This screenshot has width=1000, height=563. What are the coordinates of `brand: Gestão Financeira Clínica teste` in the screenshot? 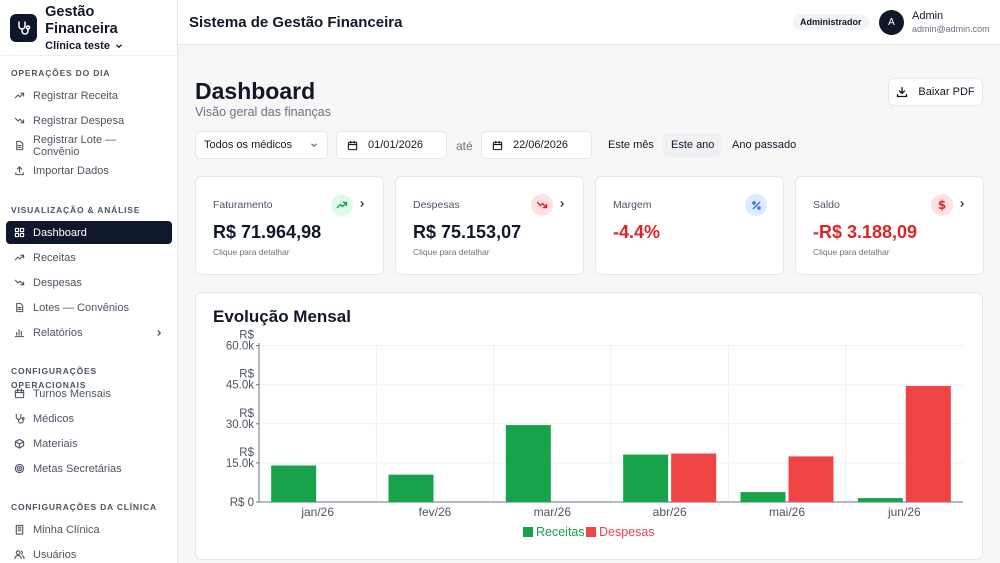 It's located at (88, 28).